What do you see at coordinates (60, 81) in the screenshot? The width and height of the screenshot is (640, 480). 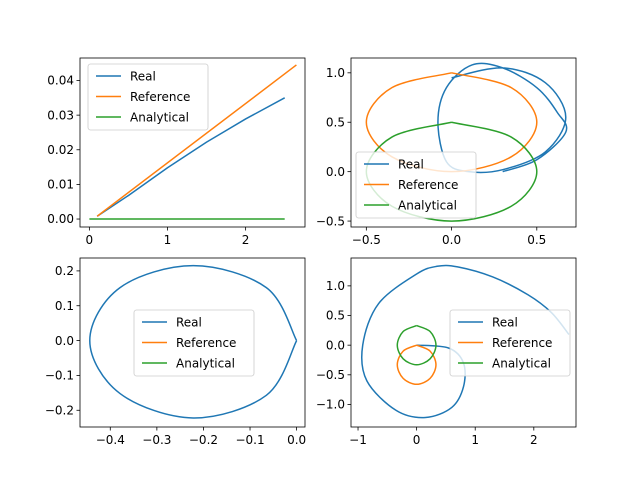 I see `y-tick-label: 0.04` at bounding box center [60, 81].